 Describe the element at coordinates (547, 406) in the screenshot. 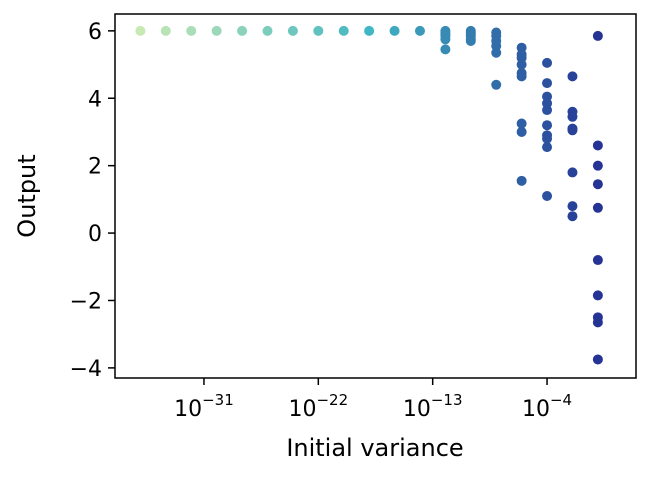

I see `x-tick-label: 10−4` at that location.